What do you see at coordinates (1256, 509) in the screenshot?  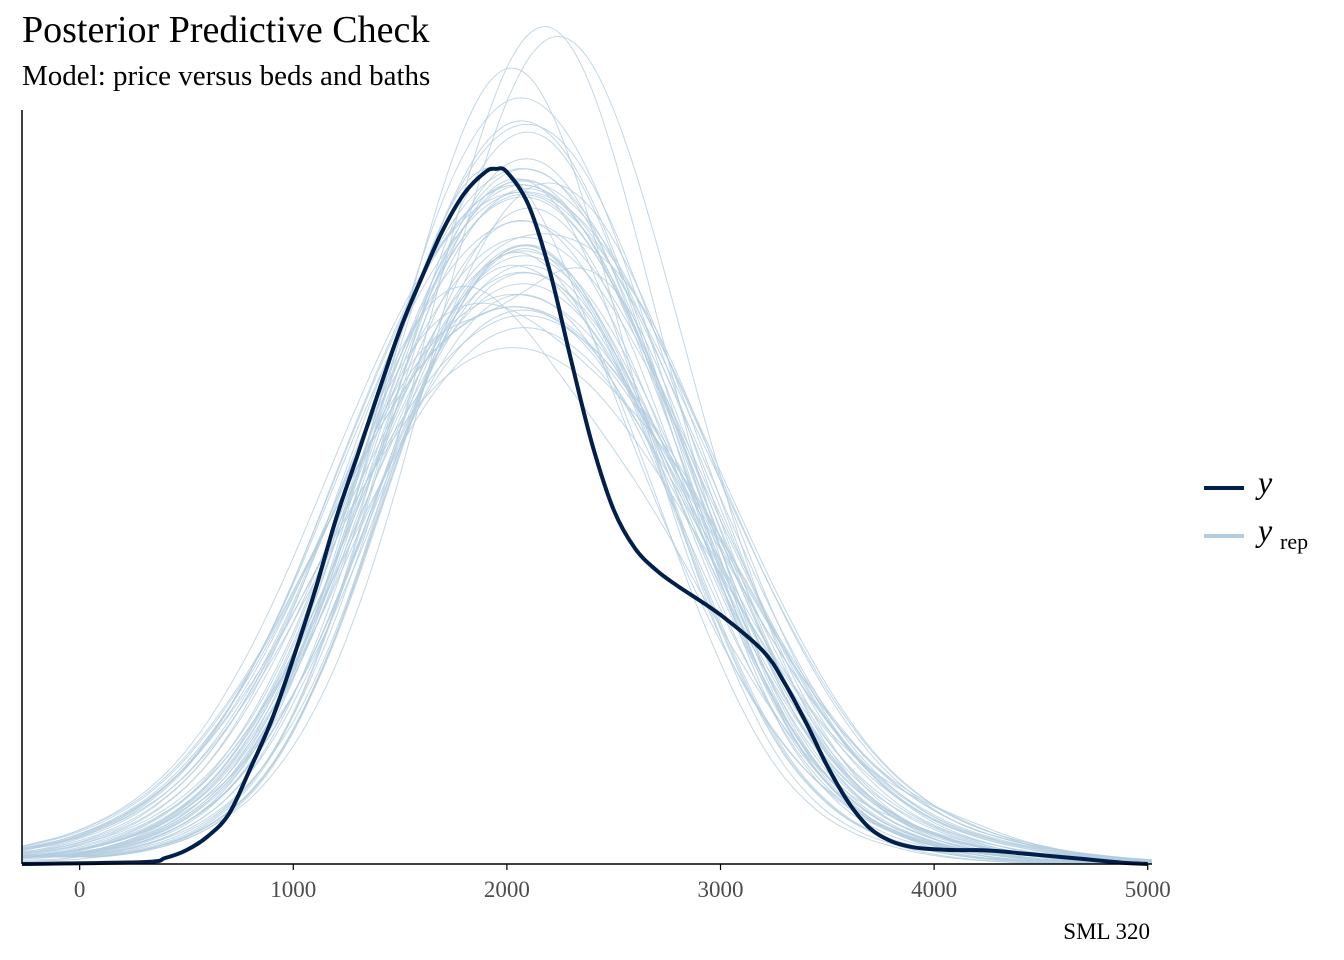 I see `legend: yy rep` at bounding box center [1256, 509].